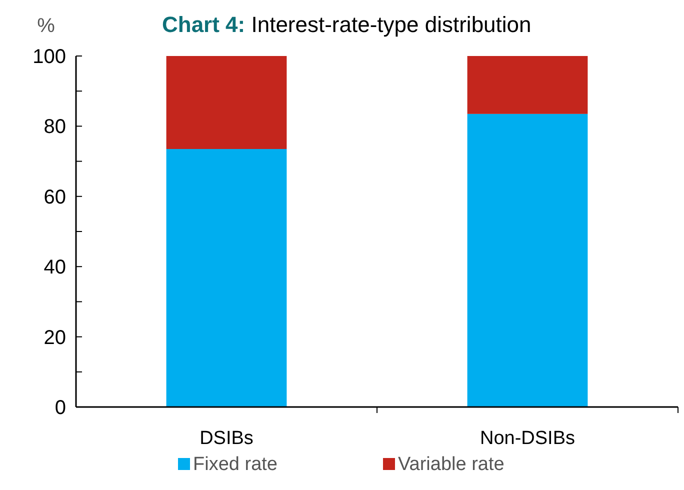  What do you see at coordinates (451, 464) in the screenshot?
I see `legend-label: Variable rate` at bounding box center [451, 464].